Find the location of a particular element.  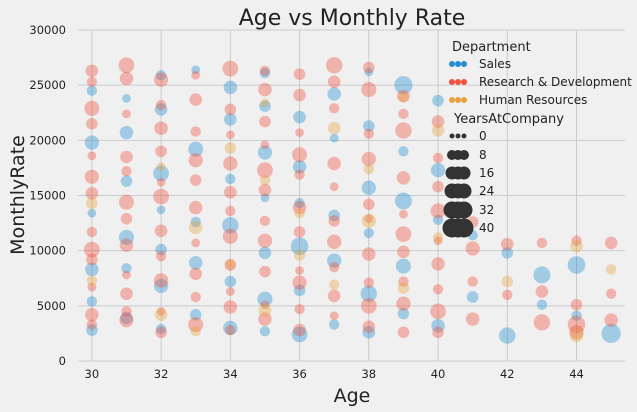

legend-size-title: YearsAtCompany is located at coordinates (508, 119).